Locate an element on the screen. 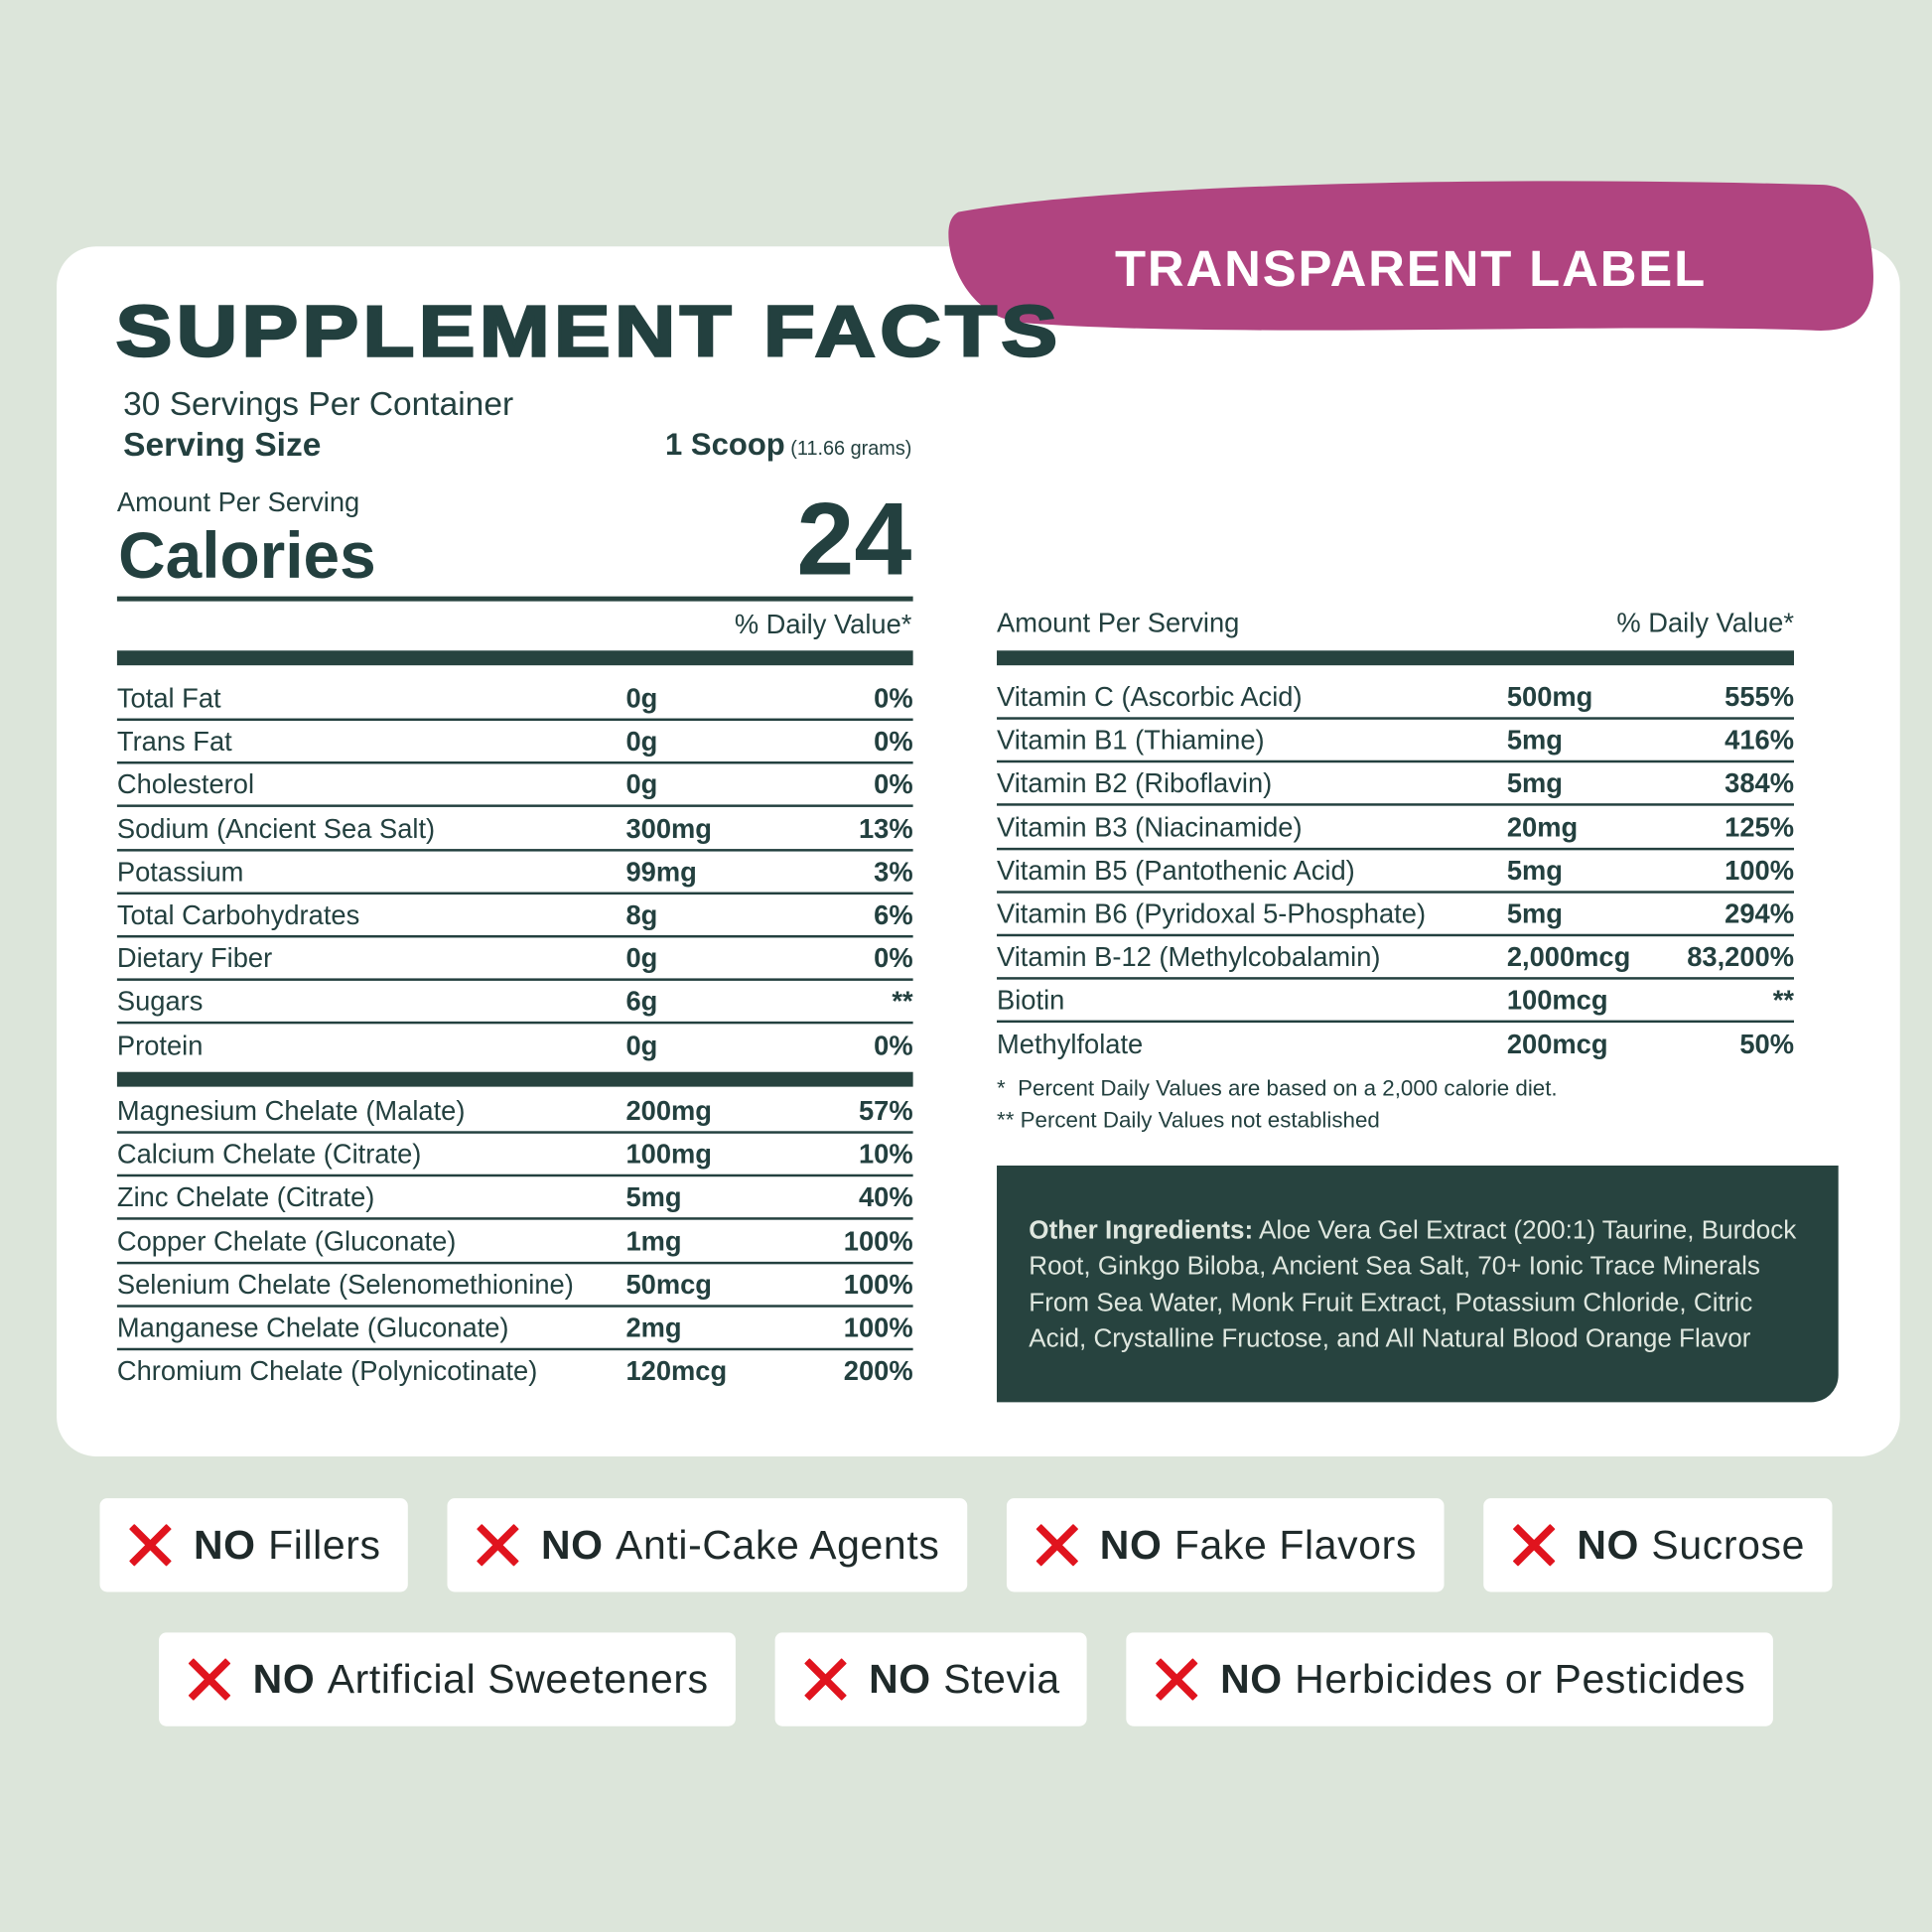 The width and height of the screenshot is (1932, 1932). nutrient-name: Copper Chelate (Gluconate) is located at coordinates (286, 1241).